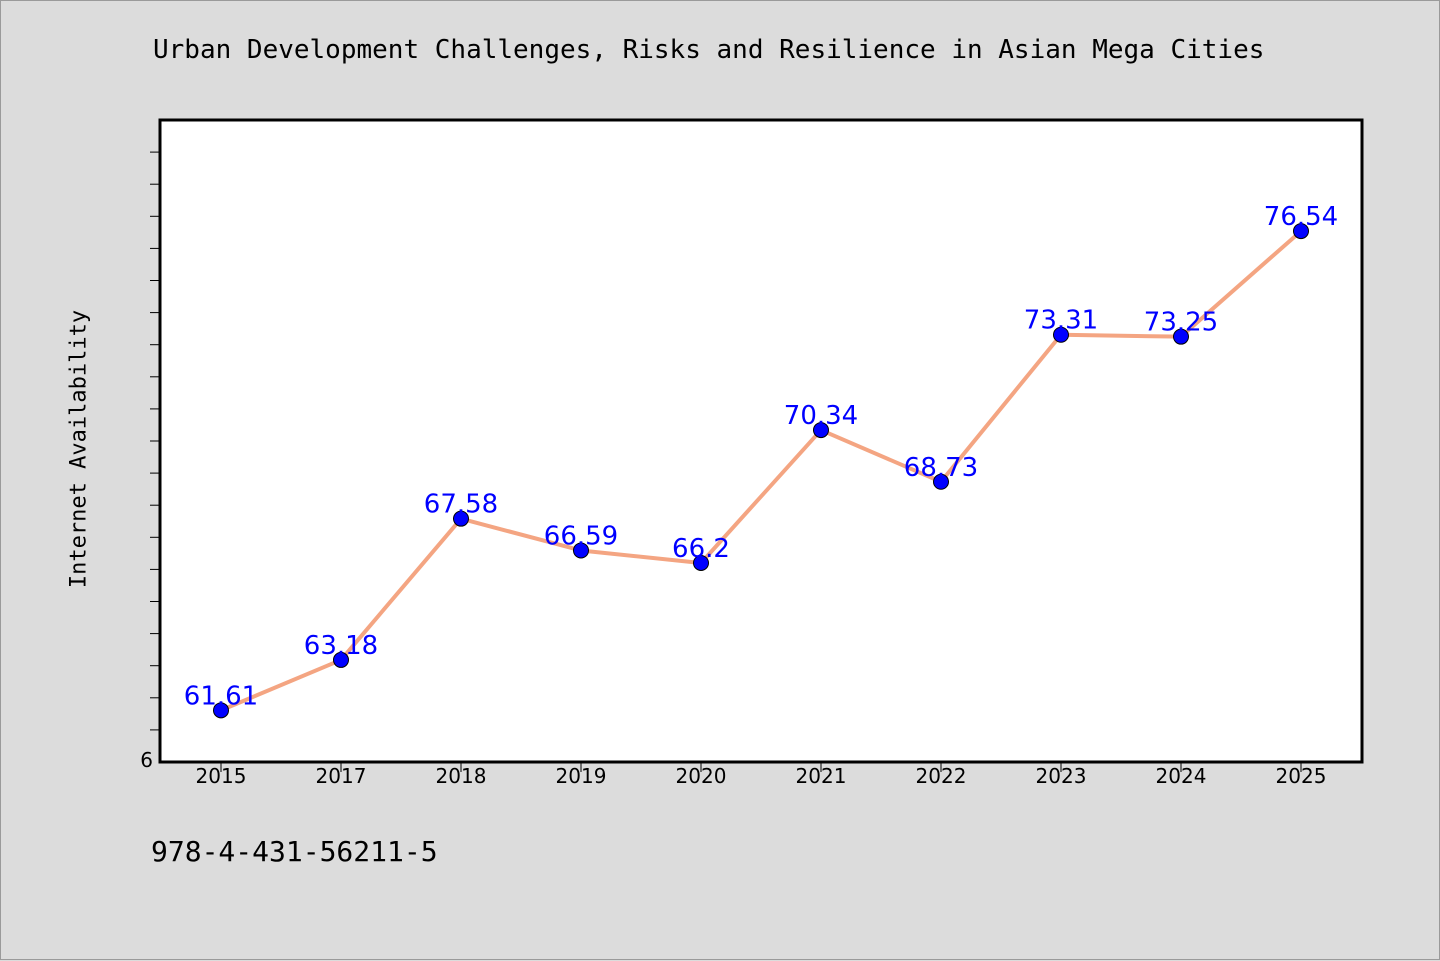  I want to click on data-label: 63.18, so click(341, 646).